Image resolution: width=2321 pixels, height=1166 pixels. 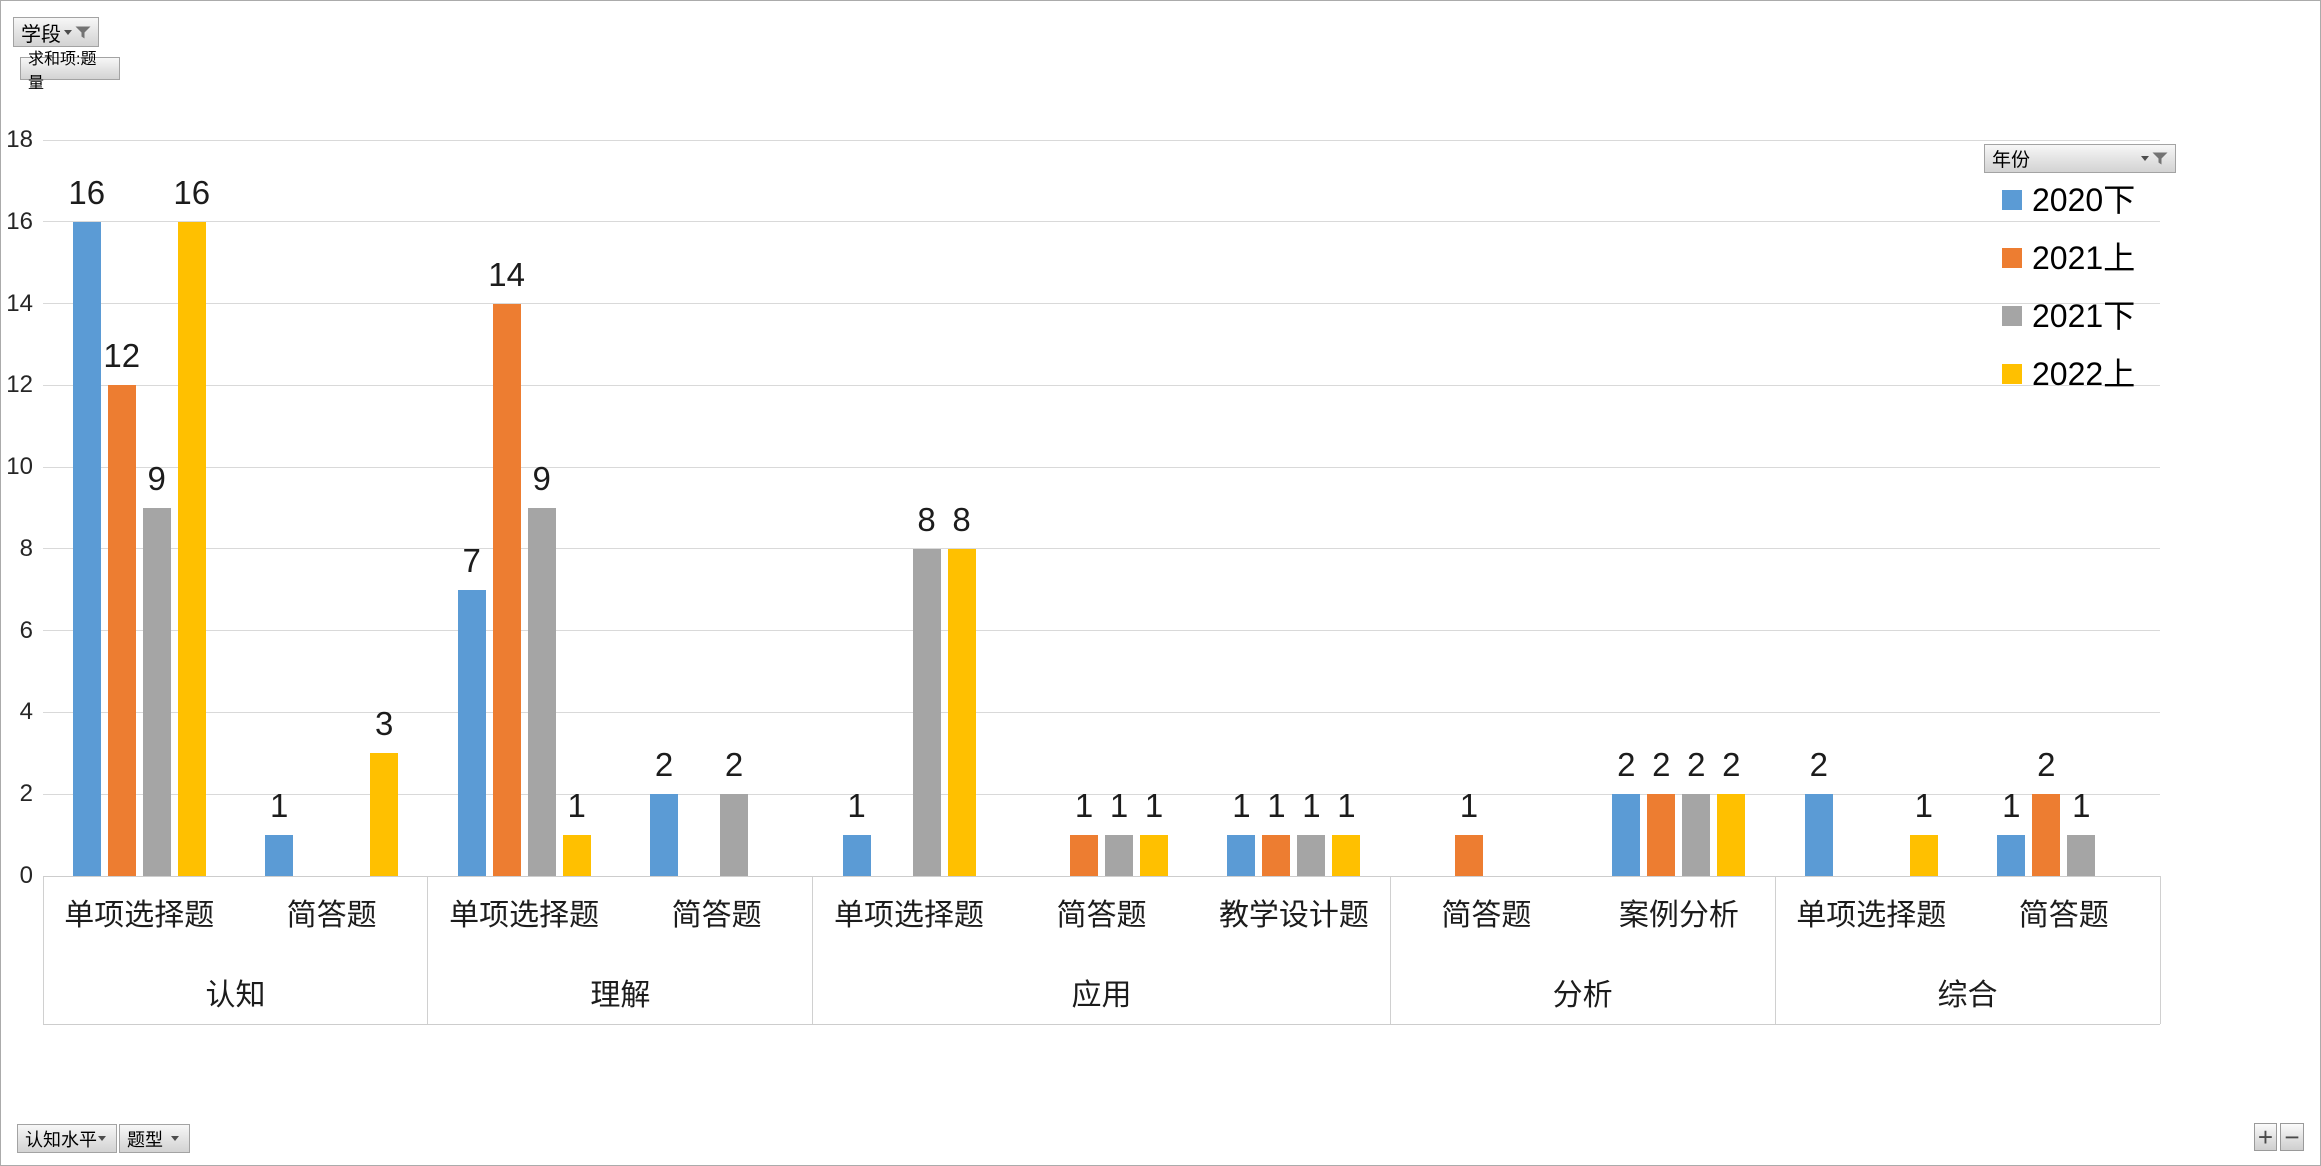 I want to click on x-axis-group-label: 综合, so click(x=1967, y=995).